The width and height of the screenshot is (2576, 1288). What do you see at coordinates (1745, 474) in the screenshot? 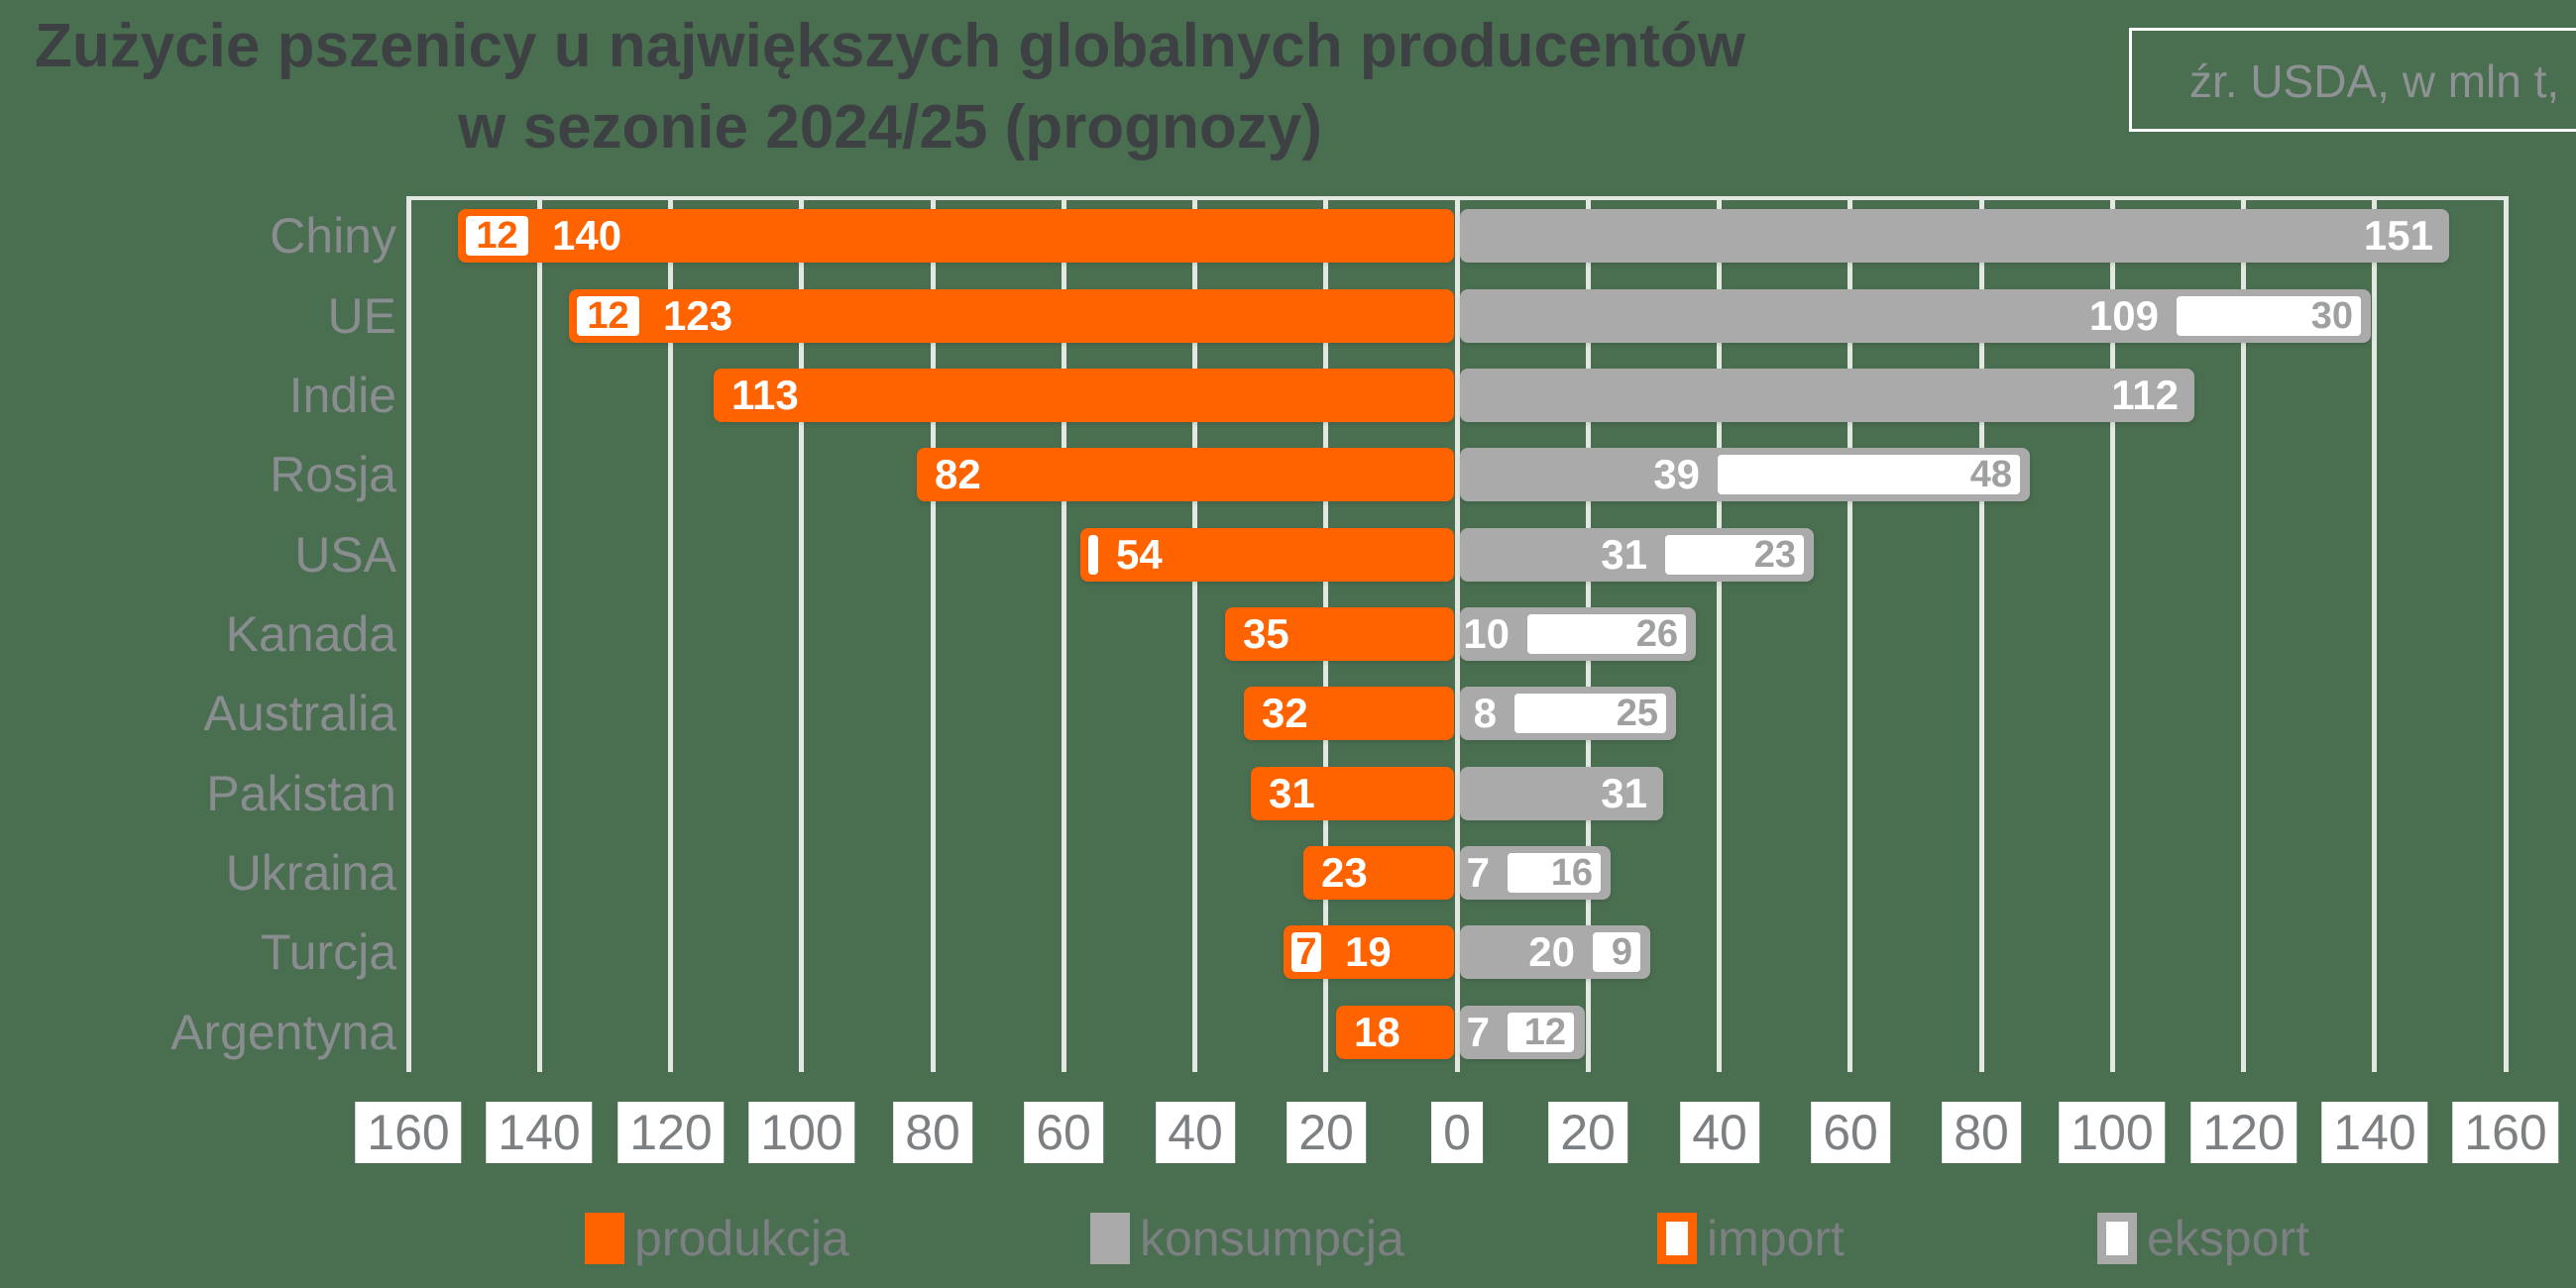
I see `konsumpcja-bar: 39 48` at bounding box center [1745, 474].